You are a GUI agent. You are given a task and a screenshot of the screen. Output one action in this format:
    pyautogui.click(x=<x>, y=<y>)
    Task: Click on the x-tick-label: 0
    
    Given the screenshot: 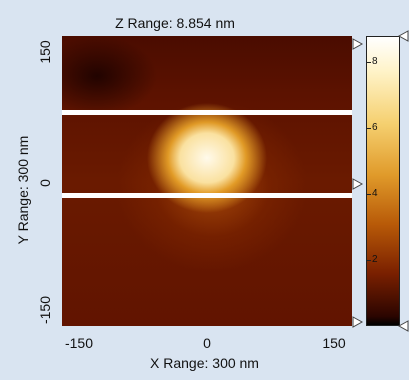 What is the action you would take?
    pyautogui.click(x=207, y=343)
    